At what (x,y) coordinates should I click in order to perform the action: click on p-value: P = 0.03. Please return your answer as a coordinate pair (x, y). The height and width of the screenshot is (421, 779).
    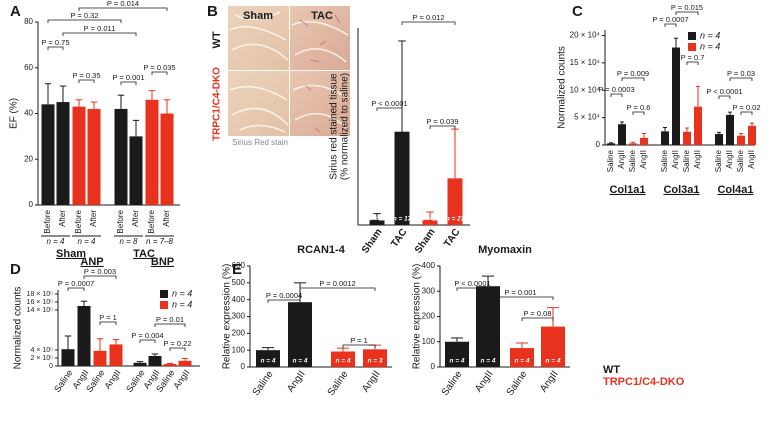
    Looking at the image, I should click on (741, 73).